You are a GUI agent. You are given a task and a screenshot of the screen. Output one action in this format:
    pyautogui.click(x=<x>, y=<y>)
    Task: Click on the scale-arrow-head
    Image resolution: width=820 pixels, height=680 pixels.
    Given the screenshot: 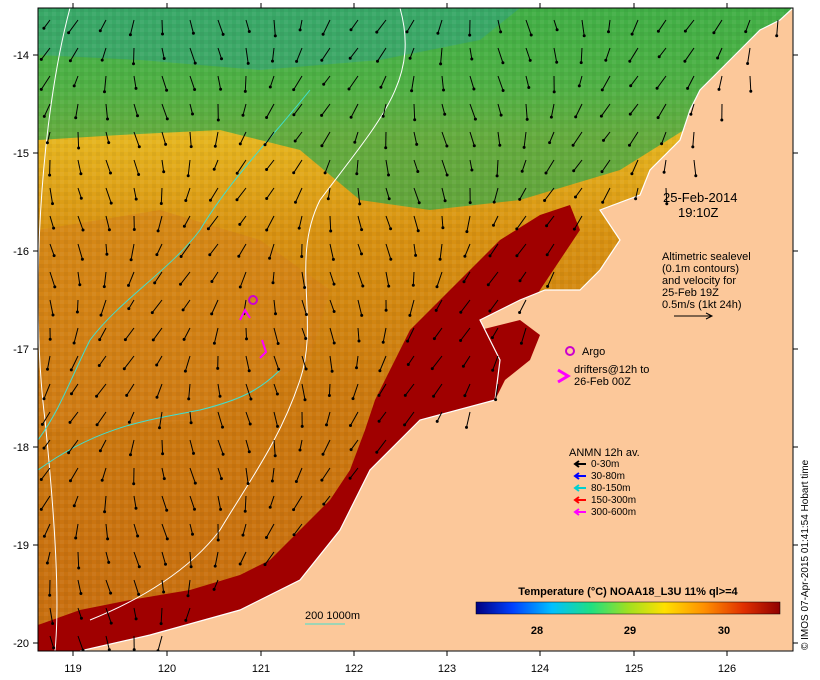 What is the action you would take?
    pyautogui.click(x=709, y=316)
    